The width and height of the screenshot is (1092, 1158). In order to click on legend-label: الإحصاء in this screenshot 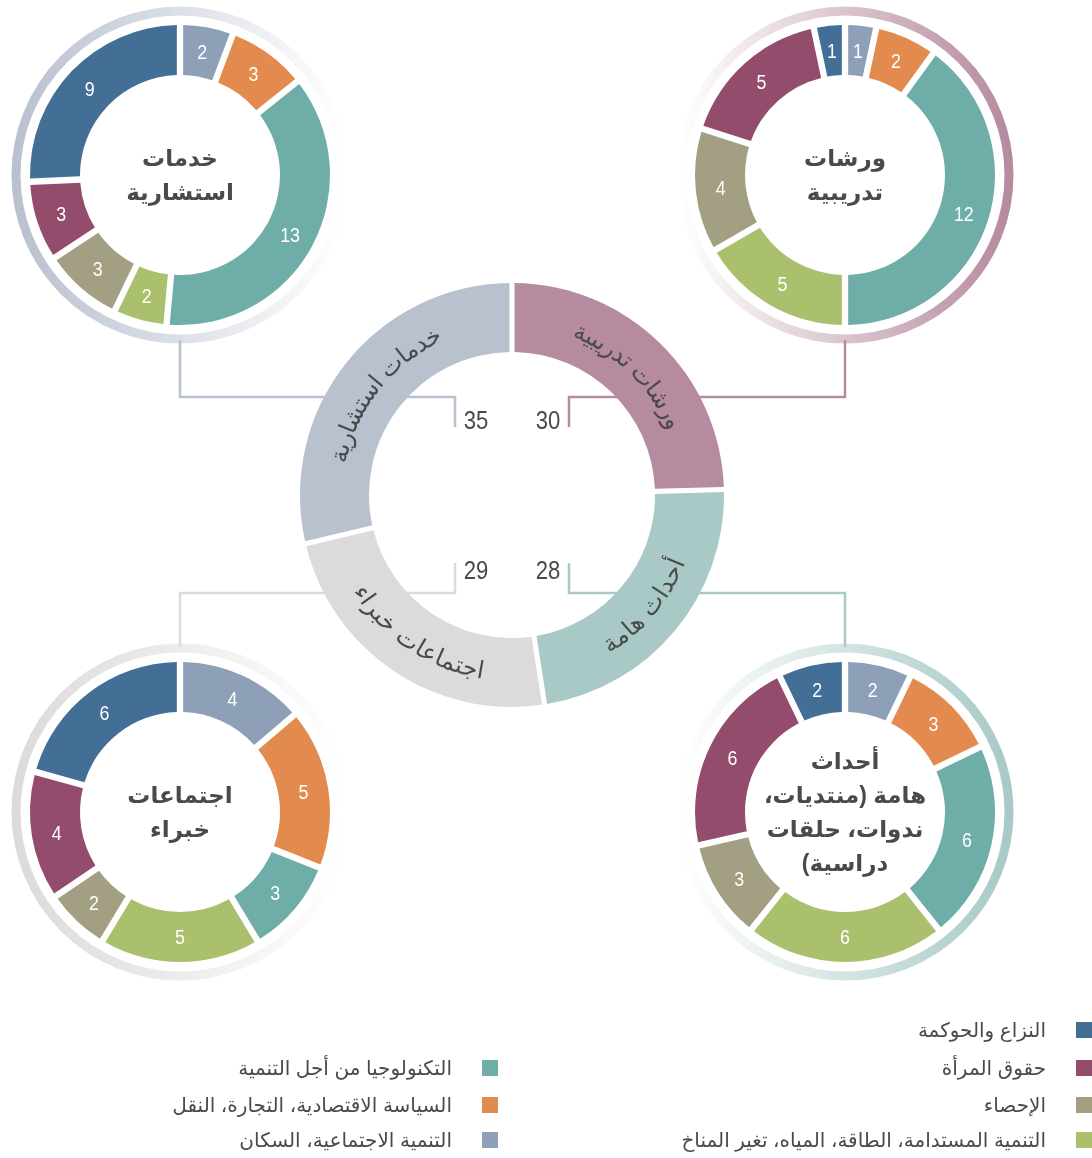, I will do `click(1014, 1105)`.